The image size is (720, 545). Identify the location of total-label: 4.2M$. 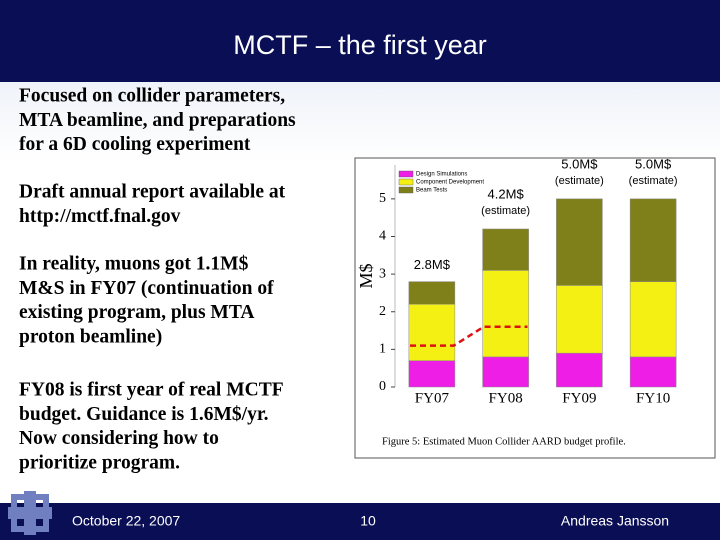
(506, 193).